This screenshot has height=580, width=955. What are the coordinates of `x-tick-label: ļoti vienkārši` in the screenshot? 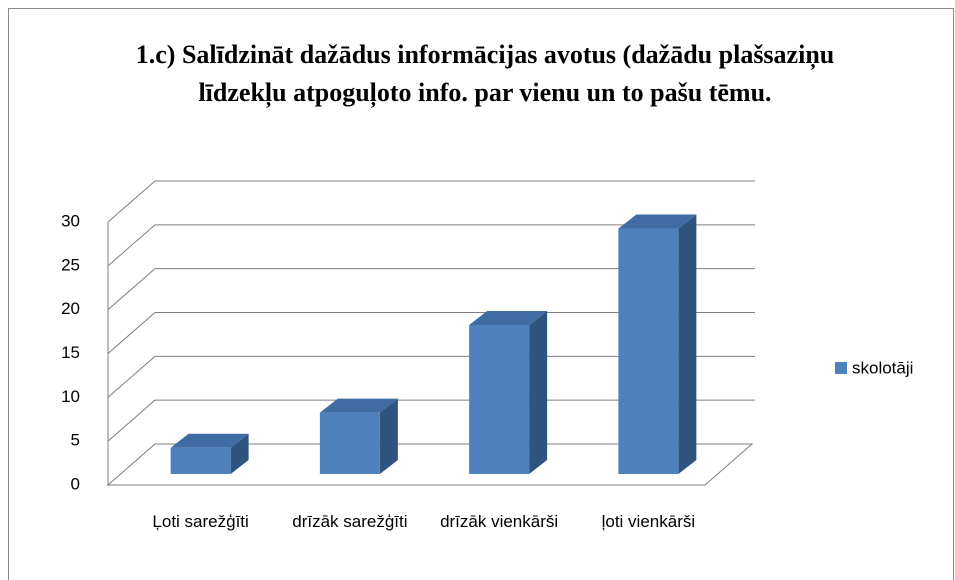 It's located at (648, 521).